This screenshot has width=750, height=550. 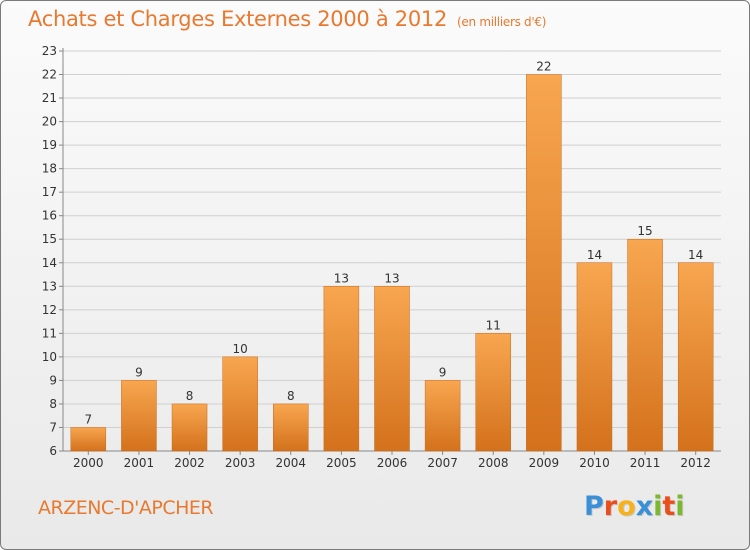 I want to click on chart-title-text: Achats et Charges Externes 2000 à 2012, so click(x=238, y=19).